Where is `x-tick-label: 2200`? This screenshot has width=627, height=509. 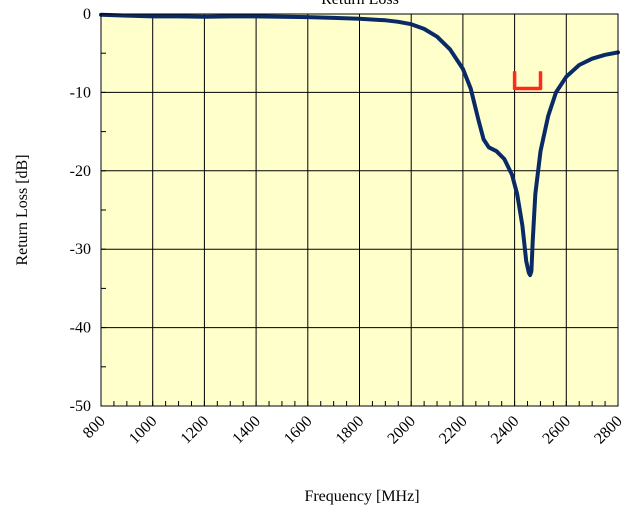 x-tick-label: 2200 is located at coordinates (453, 430).